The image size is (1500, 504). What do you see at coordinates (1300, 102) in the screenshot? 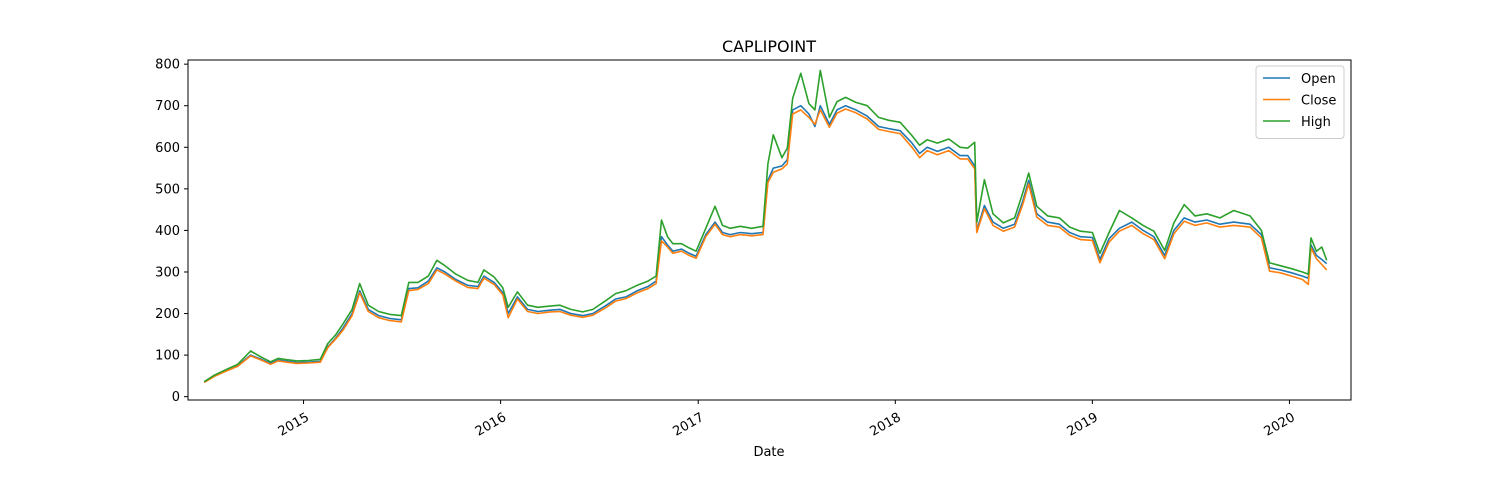
I see `legend: Open Close High` at bounding box center [1300, 102].